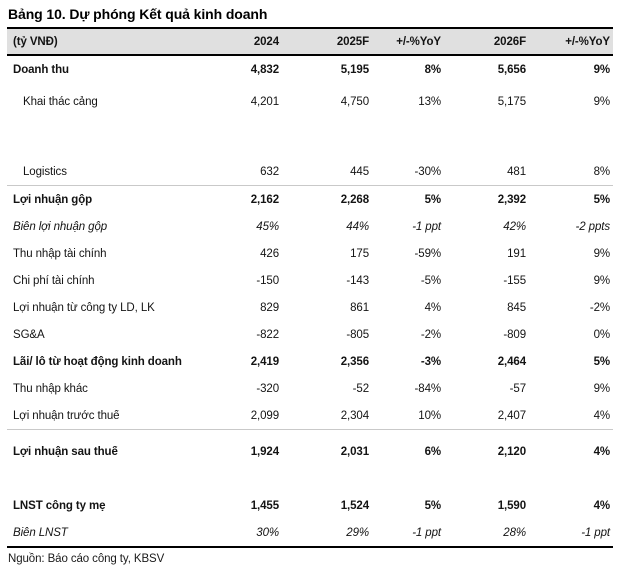 The image size is (617, 578). Describe the element at coordinates (511, 505) in the screenshot. I see `cell-2026f: 1,590` at that location.